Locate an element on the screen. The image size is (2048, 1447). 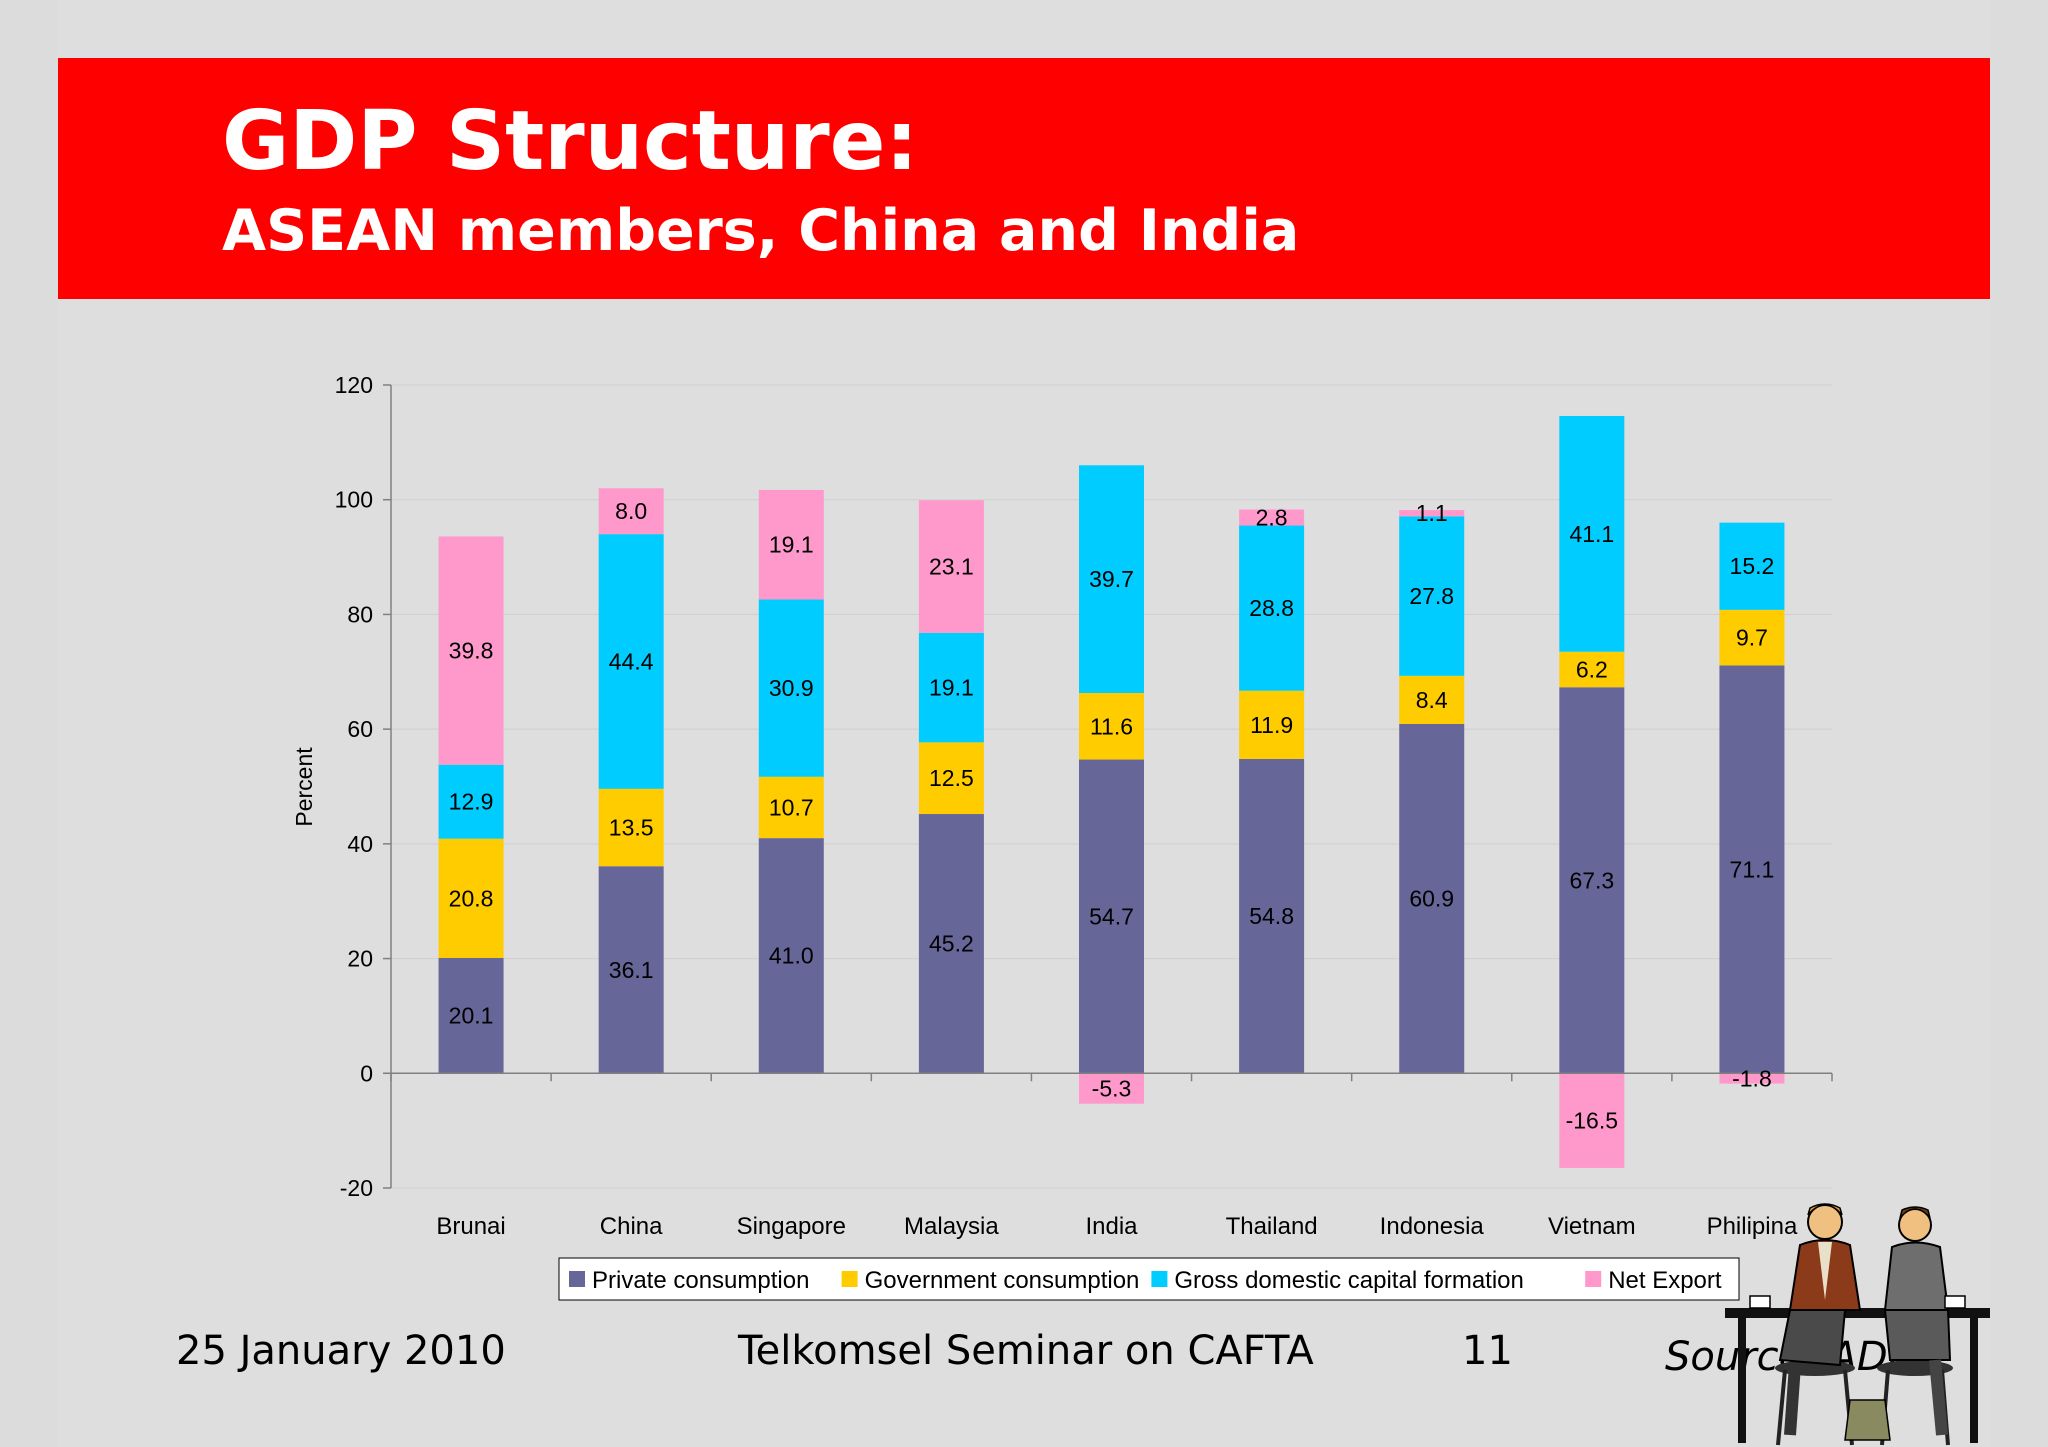
data-label: 54.7 is located at coordinates (1111, 916).